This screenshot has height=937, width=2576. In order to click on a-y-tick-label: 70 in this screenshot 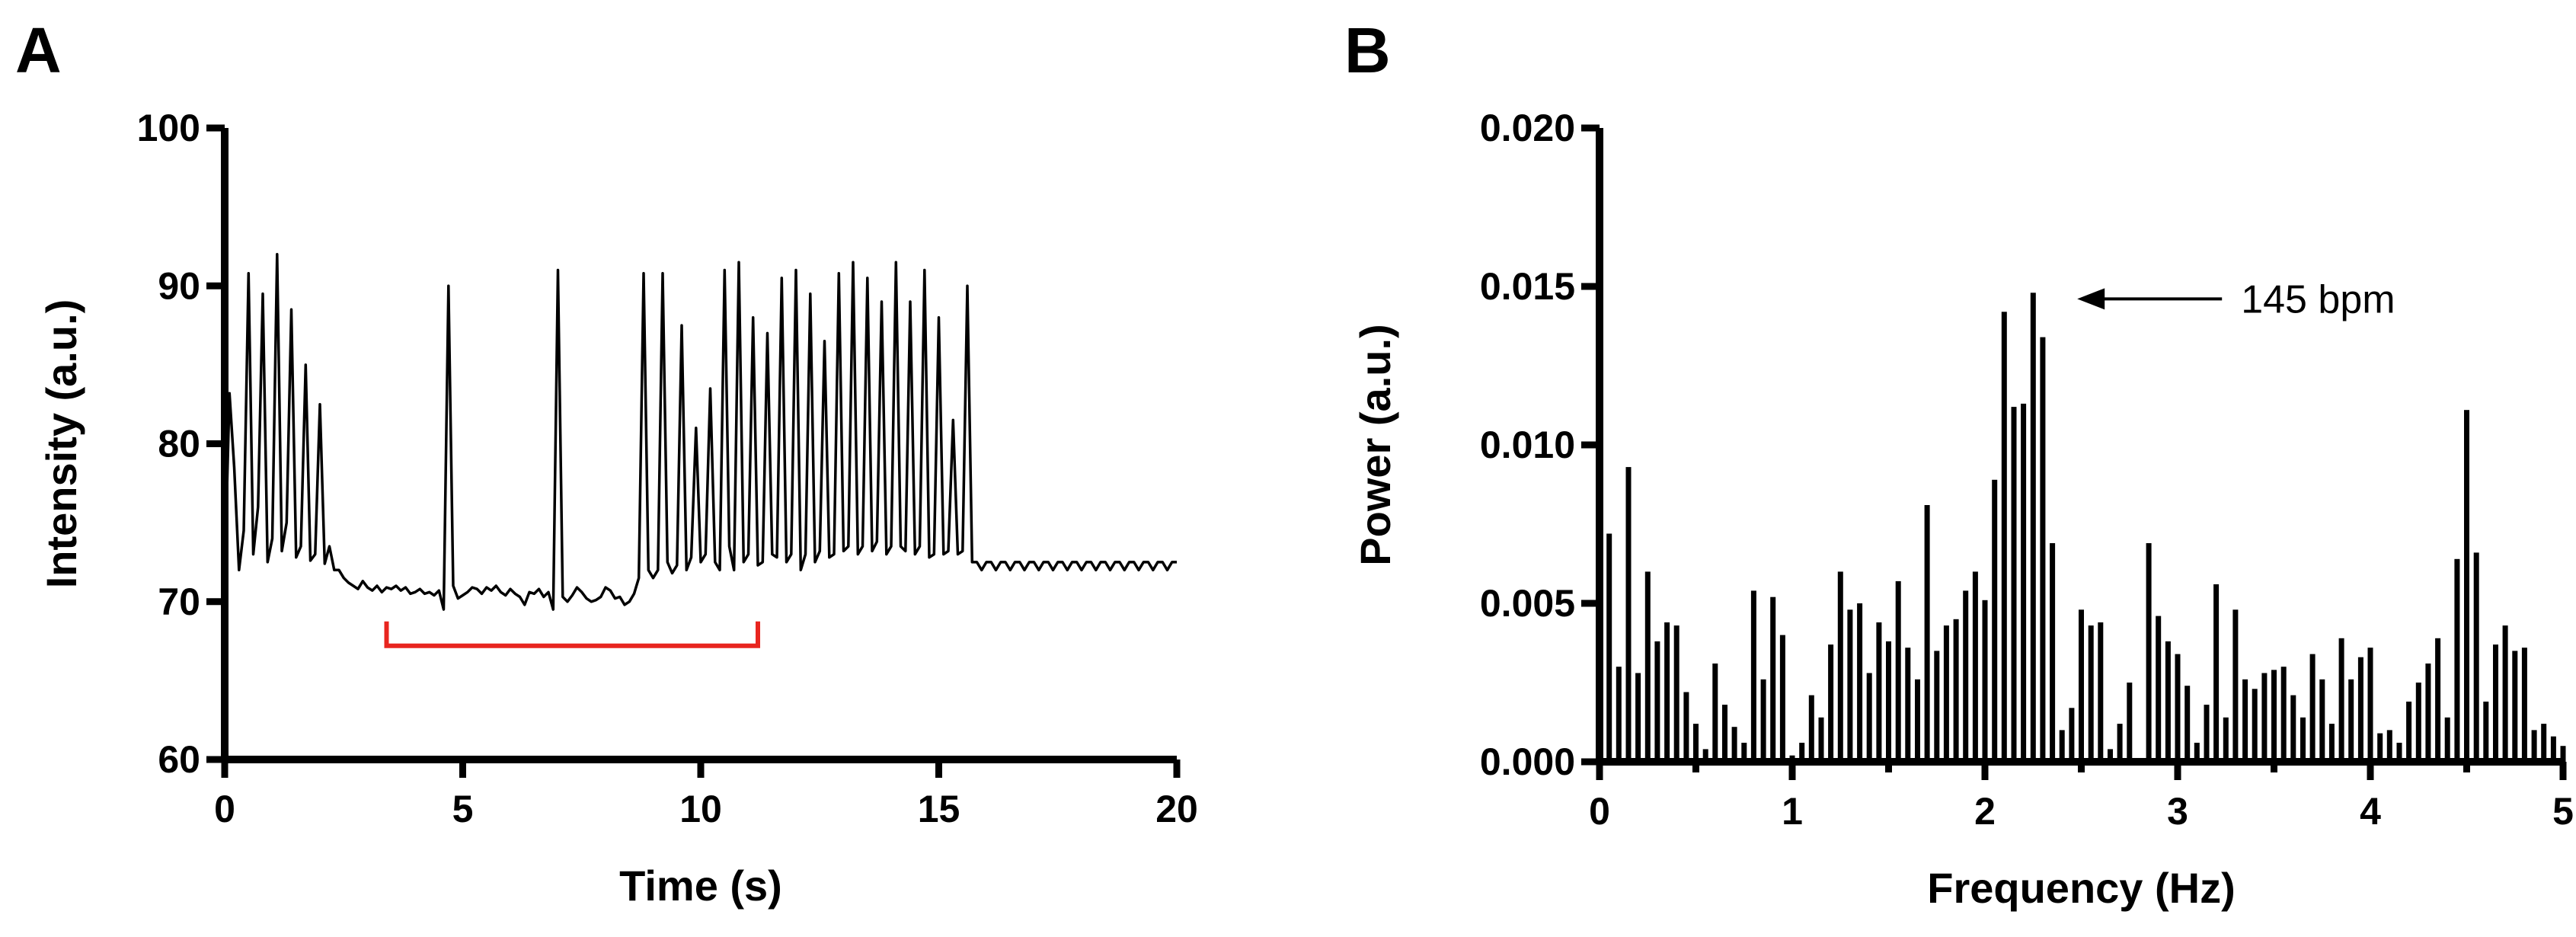, I will do `click(179, 601)`.